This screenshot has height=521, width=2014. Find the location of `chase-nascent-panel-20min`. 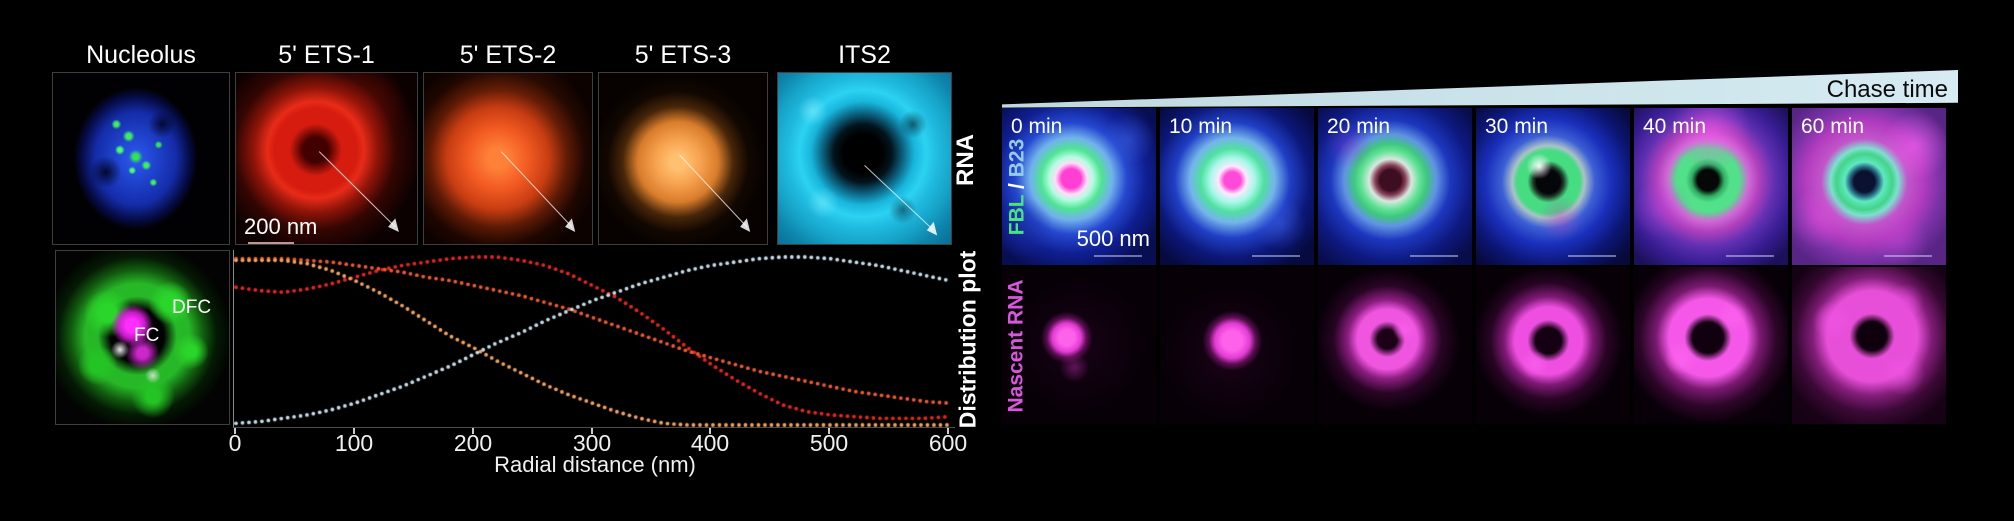

chase-nascent-panel-20min is located at coordinates (1395, 345).